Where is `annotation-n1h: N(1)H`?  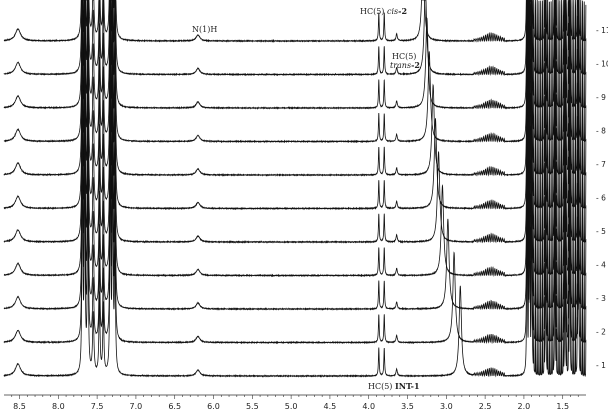 annotation-n1h: N(1)H is located at coordinates (204, 29).